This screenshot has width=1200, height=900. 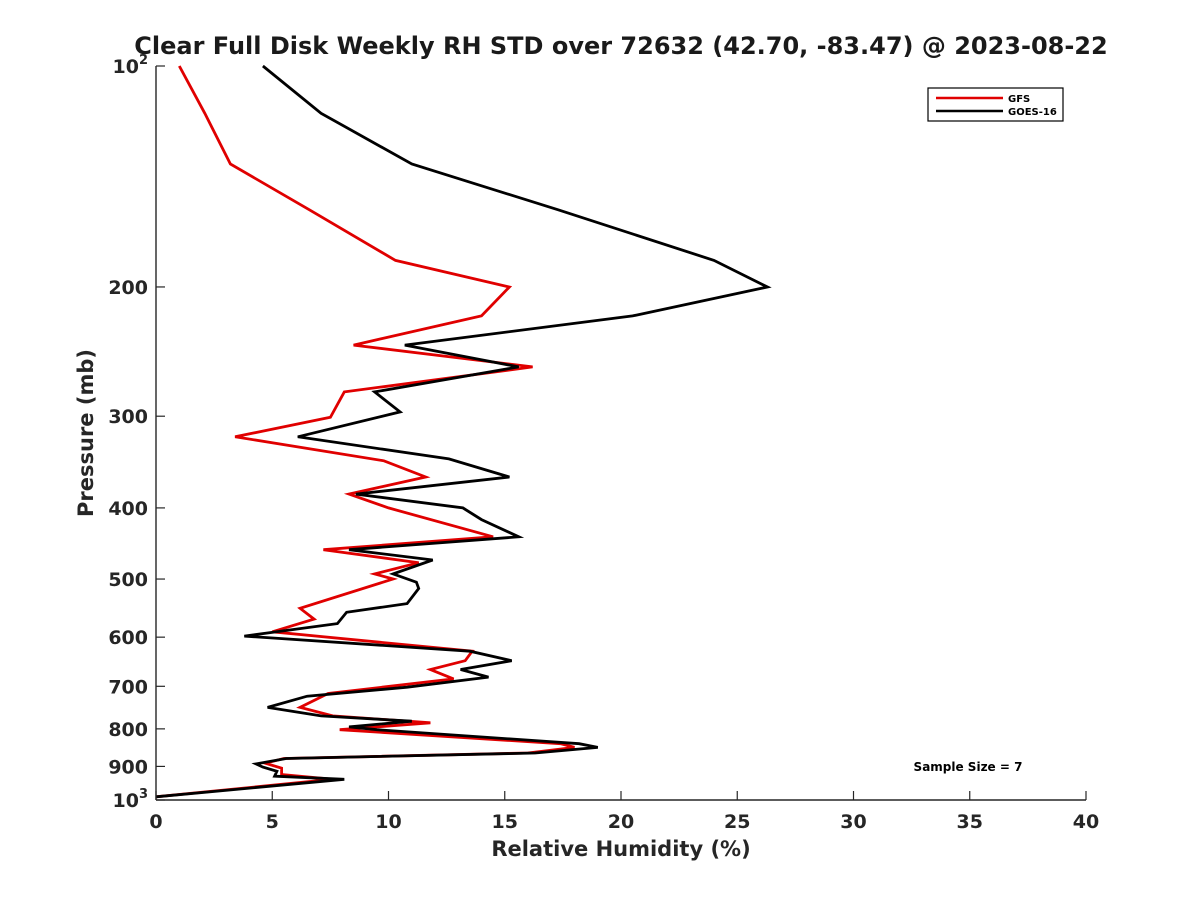 What do you see at coordinates (853, 822) in the screenshot?
I see `x-tick-label: 30` at bounding box center [853, 822].